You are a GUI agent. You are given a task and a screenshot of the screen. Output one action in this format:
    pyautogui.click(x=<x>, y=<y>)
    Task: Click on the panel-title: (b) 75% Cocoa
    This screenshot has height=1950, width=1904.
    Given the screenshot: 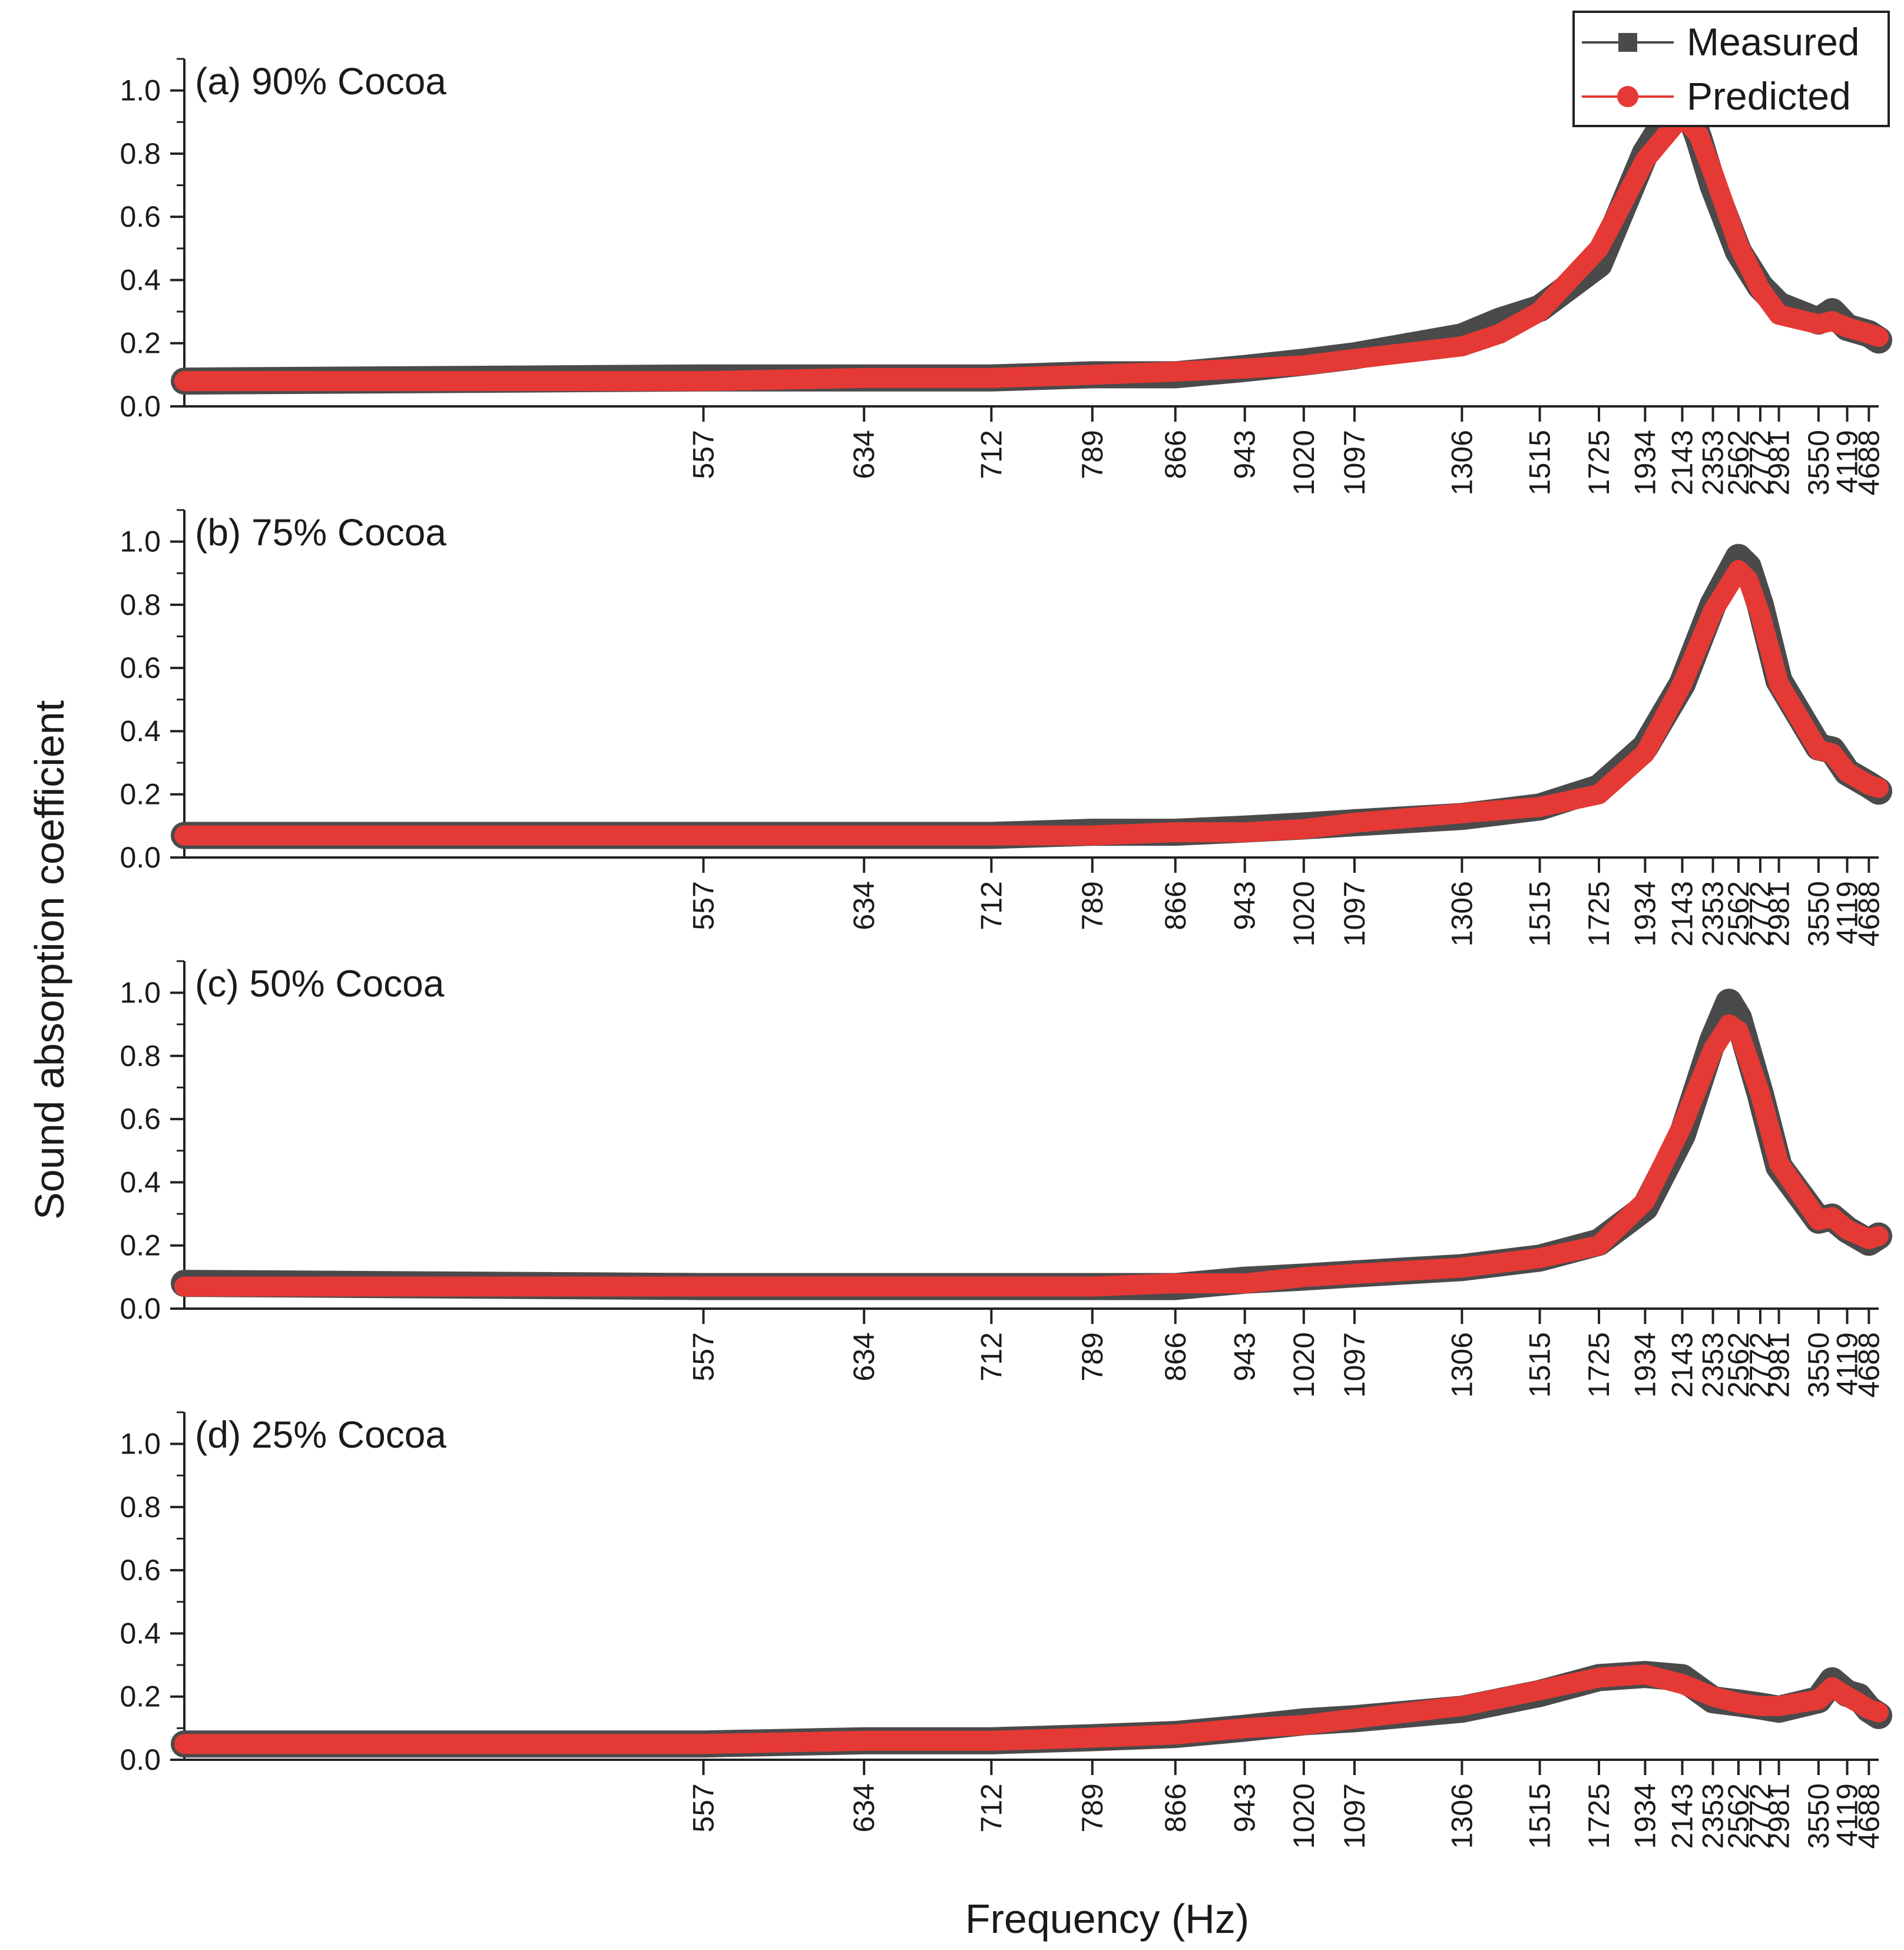 What is the action you would take?
    pyautogui.click(x=320, y=532)
    